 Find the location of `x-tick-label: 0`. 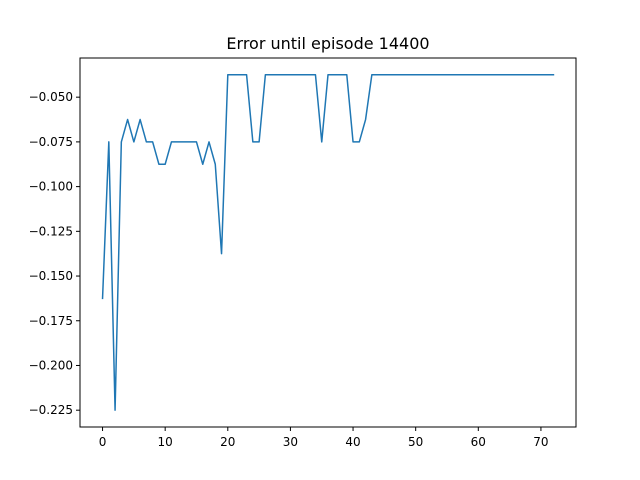

x-tick-label: 0 is located at coordinates (103, 442).